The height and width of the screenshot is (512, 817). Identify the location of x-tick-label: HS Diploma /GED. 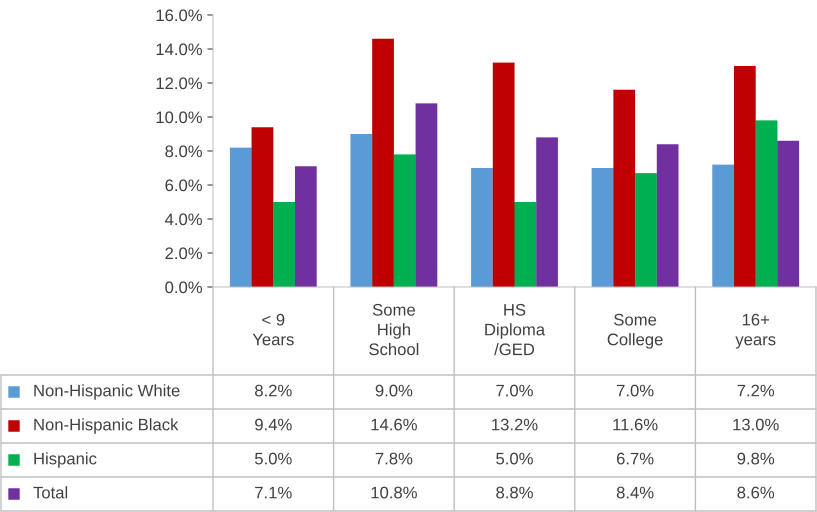
(515, 330).